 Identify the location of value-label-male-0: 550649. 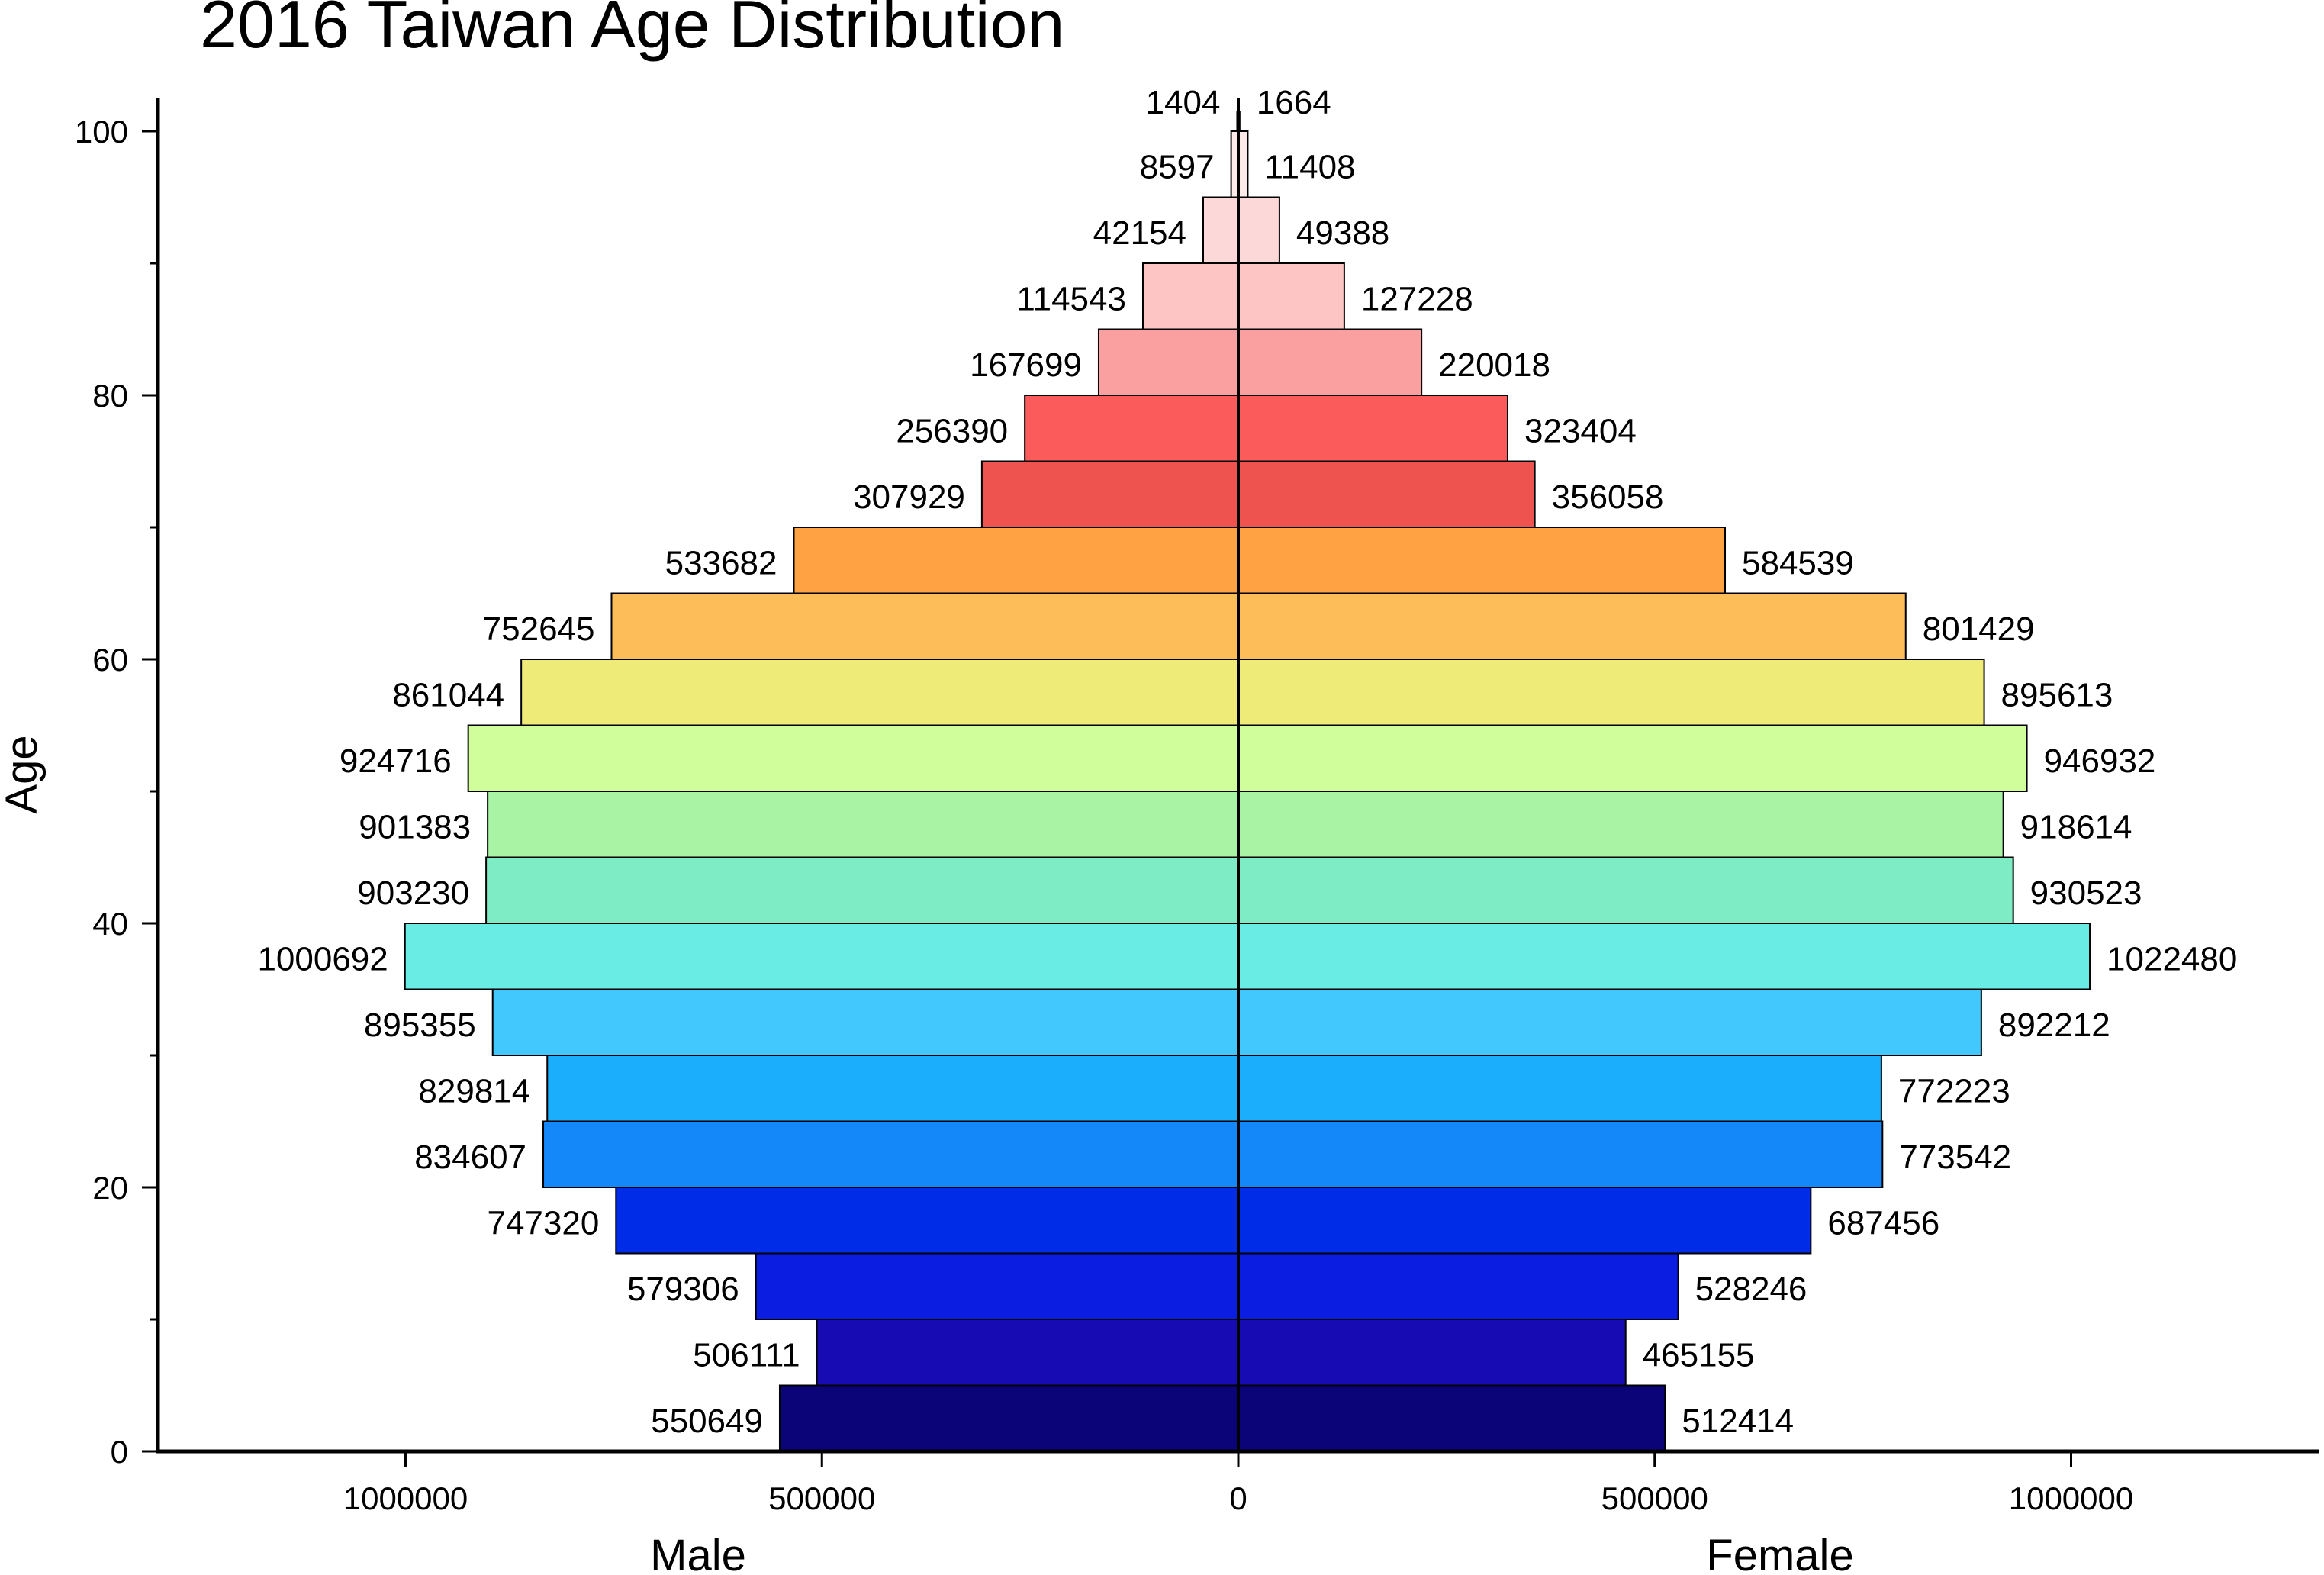
(707, 1422).